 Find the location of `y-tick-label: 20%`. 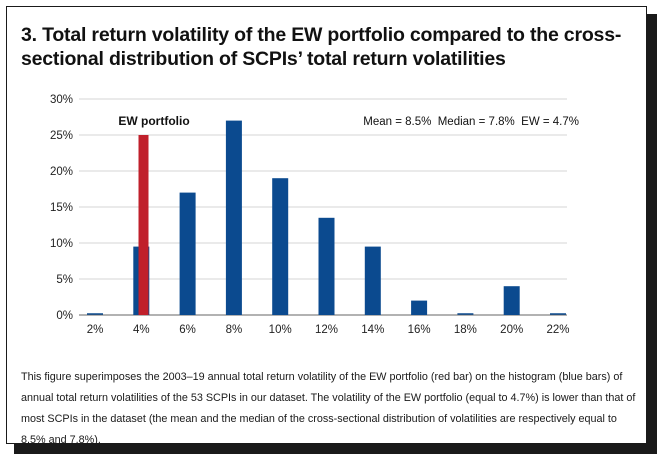

y-tick-label: 20% is located at coordinates (61, 172).